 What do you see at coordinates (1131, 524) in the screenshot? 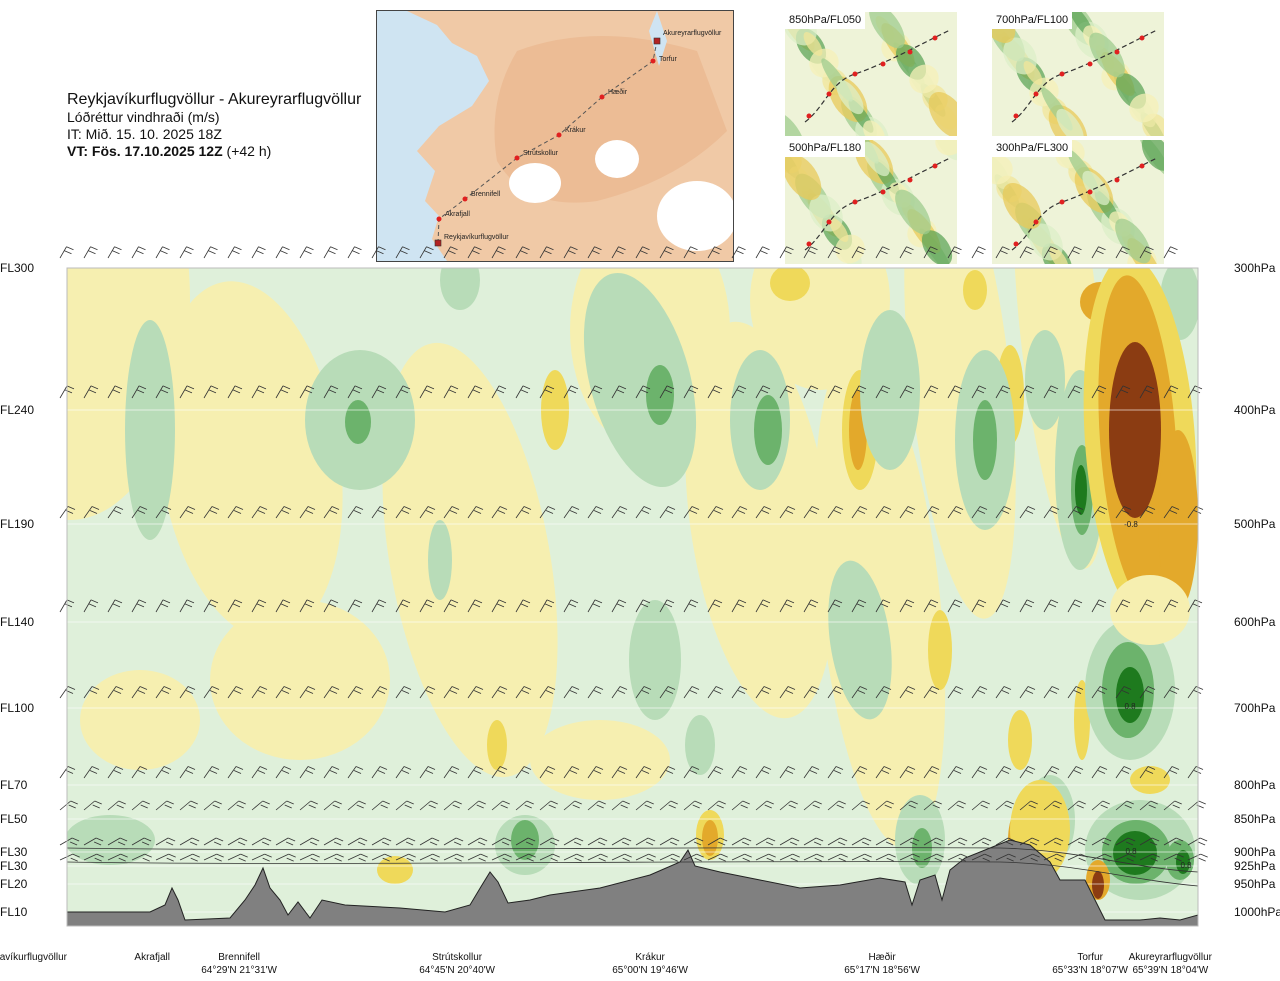
I see `value-label-0: -0.8` at bounding box center [1131, 524].